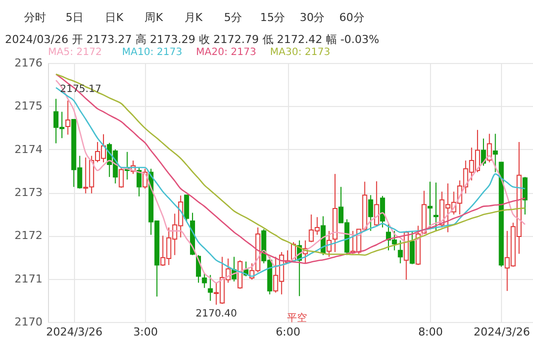 This screenshot has width=533, height=342. What do you see at coordinates (28, 235) in the screenshot?
I see `y-tick-label: 2172` at bounding box center [28, 235].